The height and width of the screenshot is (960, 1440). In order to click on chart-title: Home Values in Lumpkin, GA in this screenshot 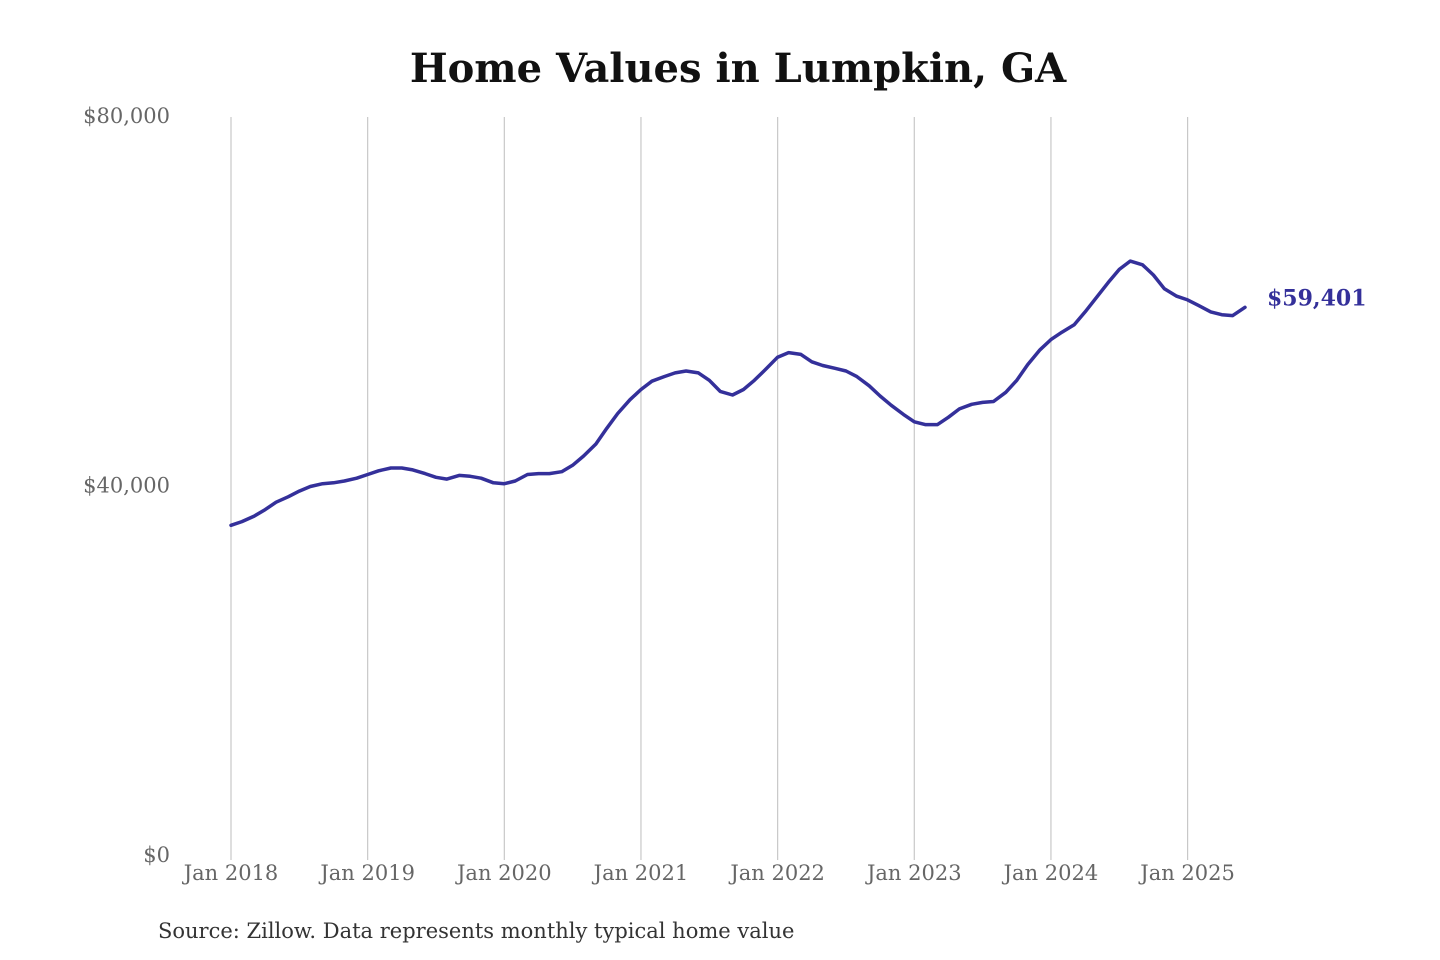, I will do `click(738, 68)`.